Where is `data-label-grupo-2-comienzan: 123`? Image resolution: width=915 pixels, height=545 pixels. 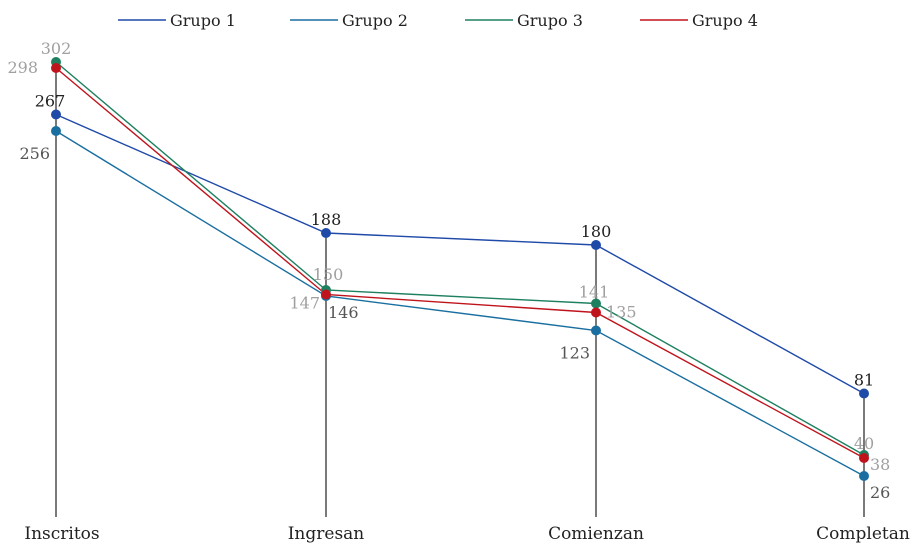 data-label-grupo-2-comienzan: 123 is located at coordinates (574, 353).